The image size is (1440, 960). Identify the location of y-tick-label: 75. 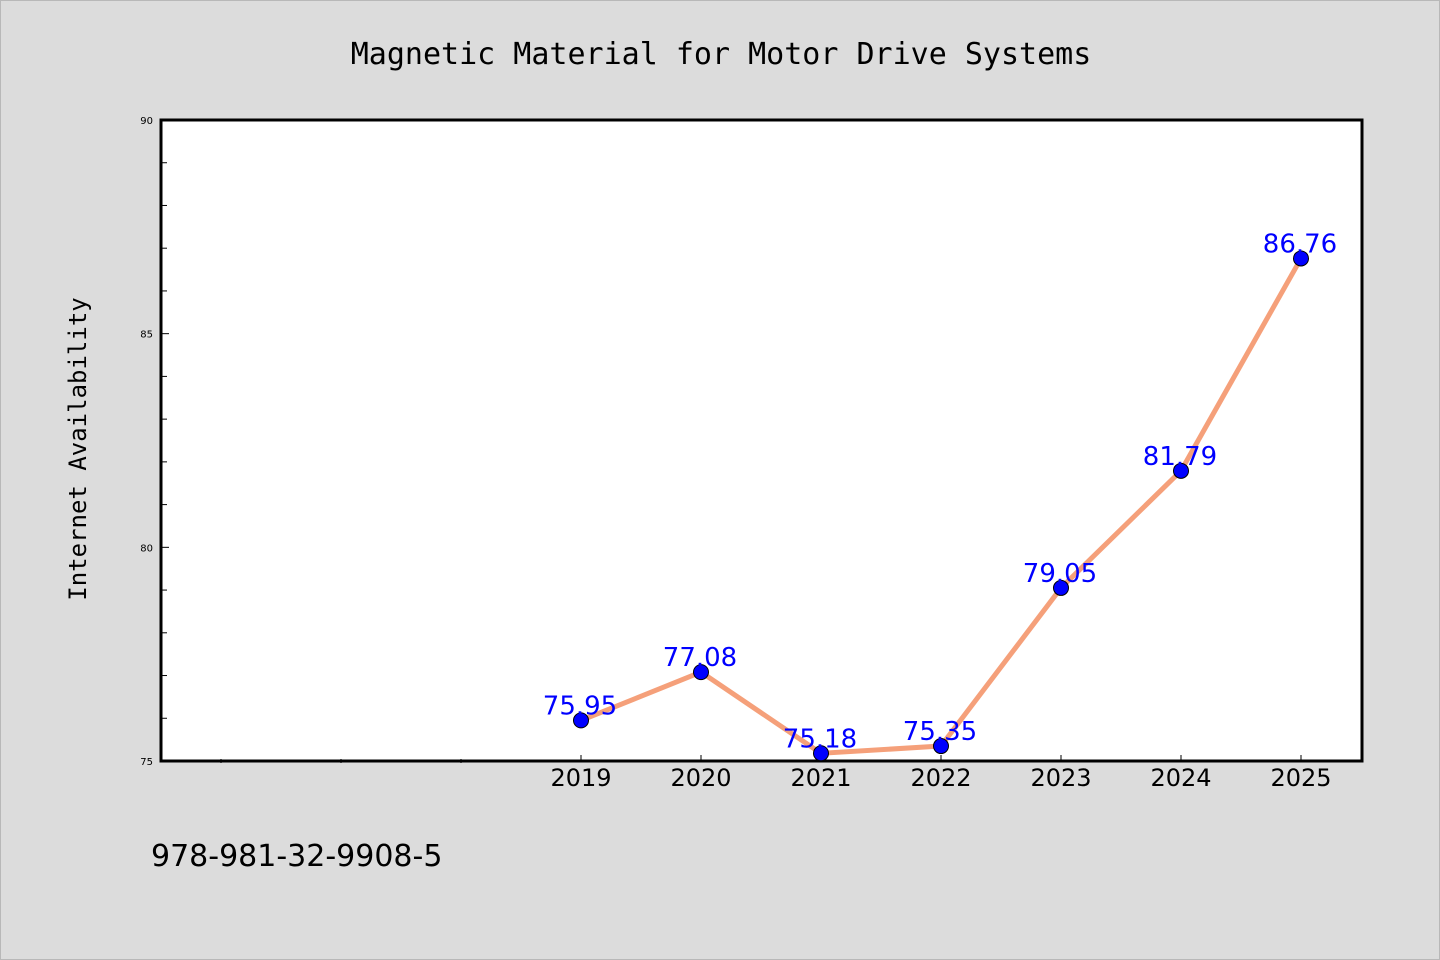
(146, 762).